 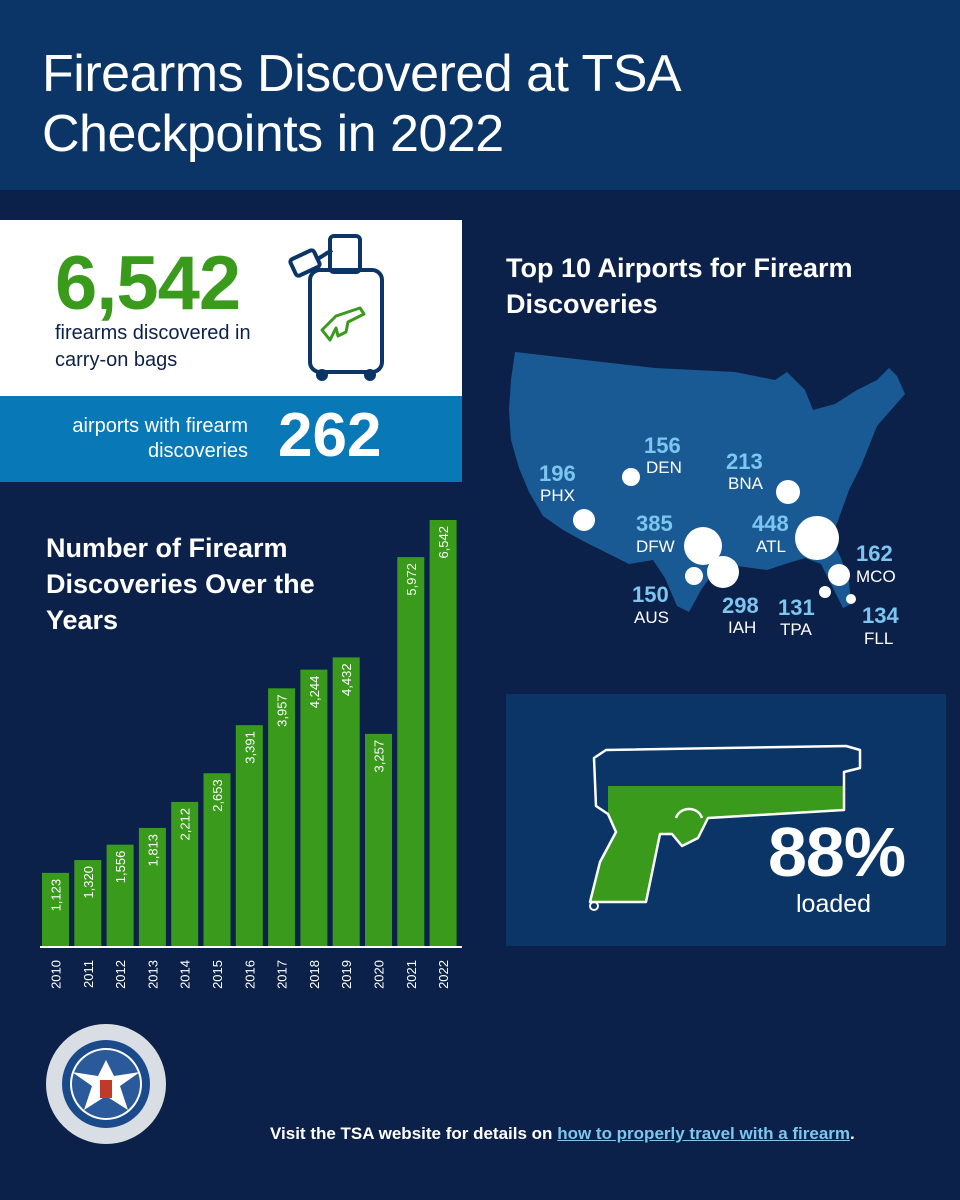 I want to click on airport-code-aus: AUS, so click(x=651, y=617).